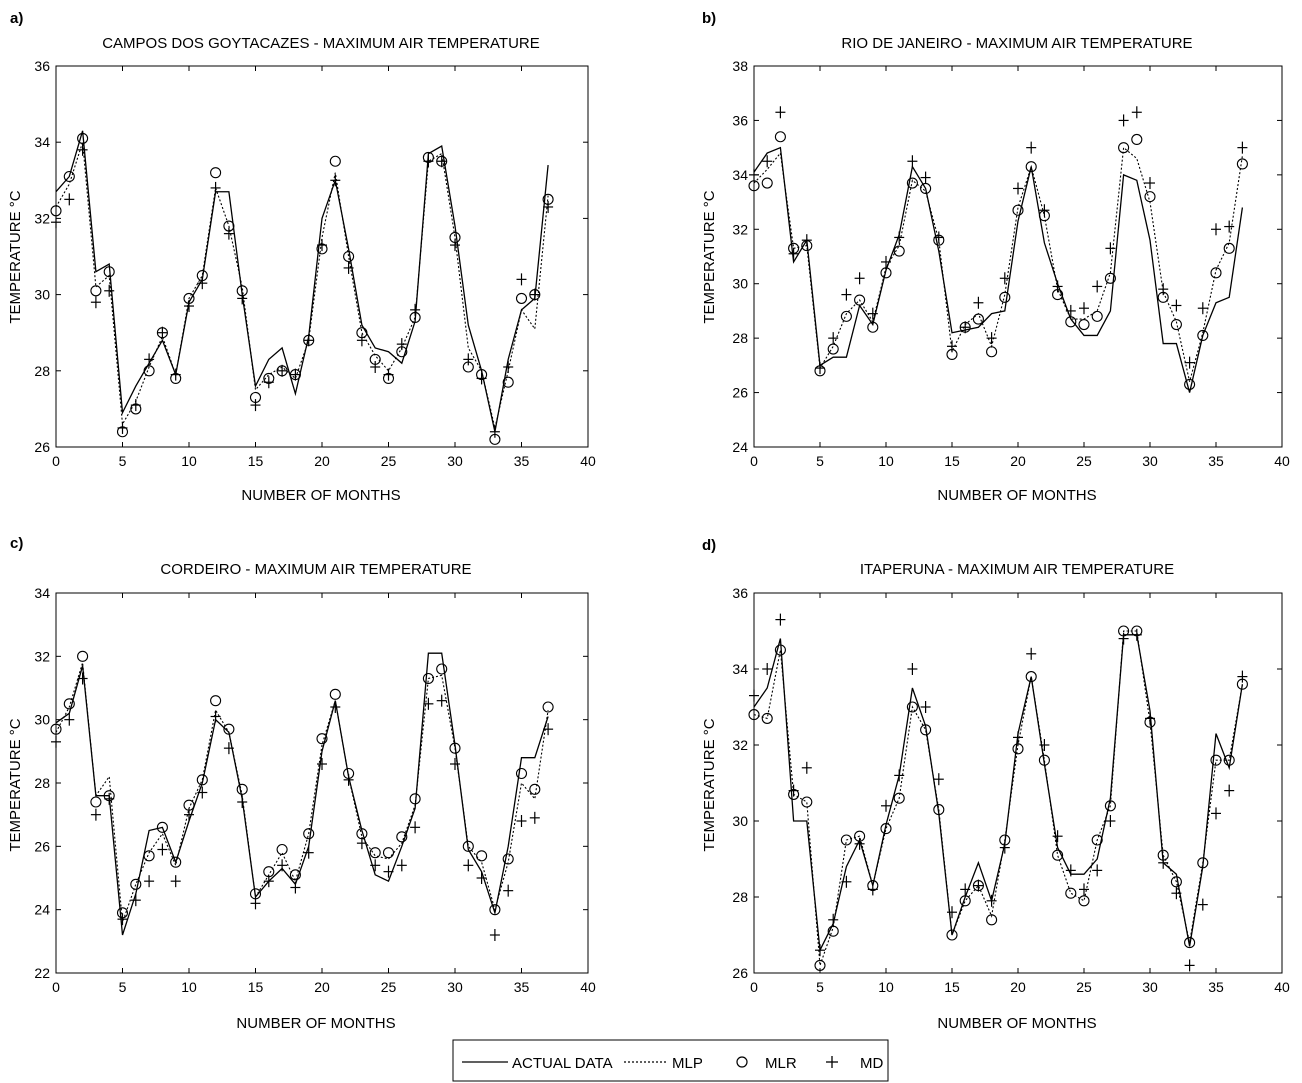 This screenshot has width=1302, height=1083. I want to click on x-tick-label: 35, so click(522, 987).